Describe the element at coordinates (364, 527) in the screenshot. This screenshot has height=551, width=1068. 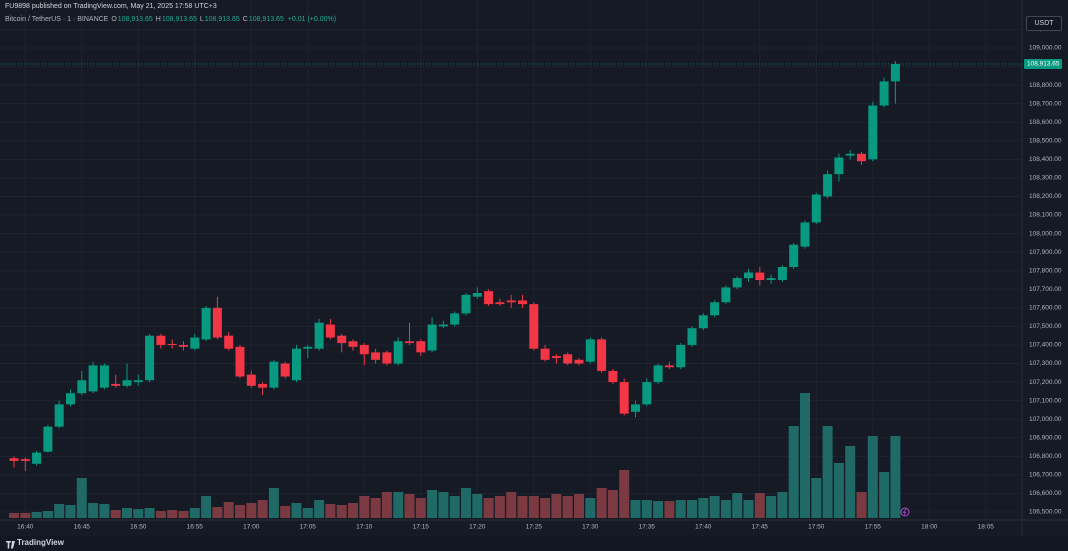
I see `x-tick-label: 17:10` at that location.